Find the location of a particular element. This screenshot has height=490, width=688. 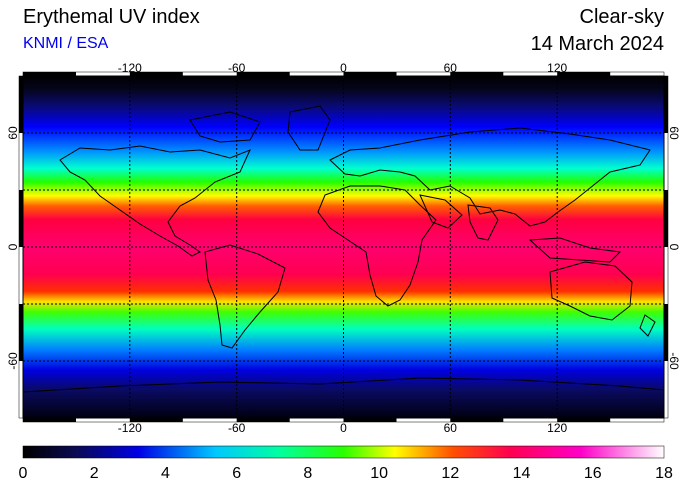

lon-tick-top: -120 is located at coordinates (130, 68).